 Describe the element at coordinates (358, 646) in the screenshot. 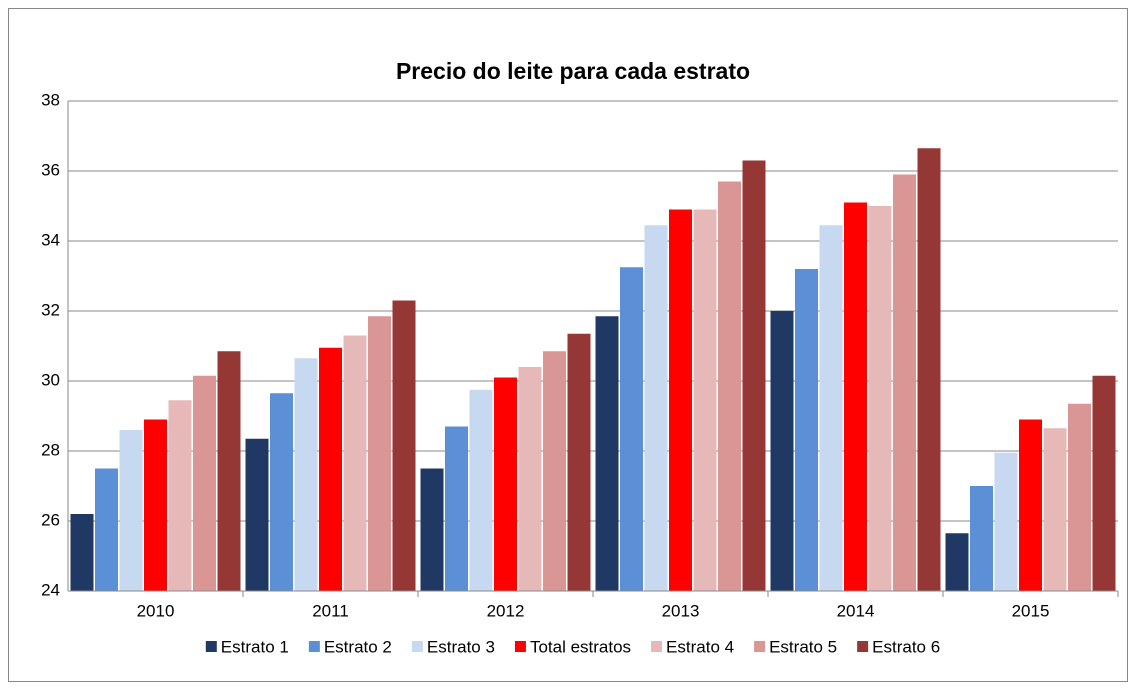

I see `legend-label: Estrato 2` at that location.